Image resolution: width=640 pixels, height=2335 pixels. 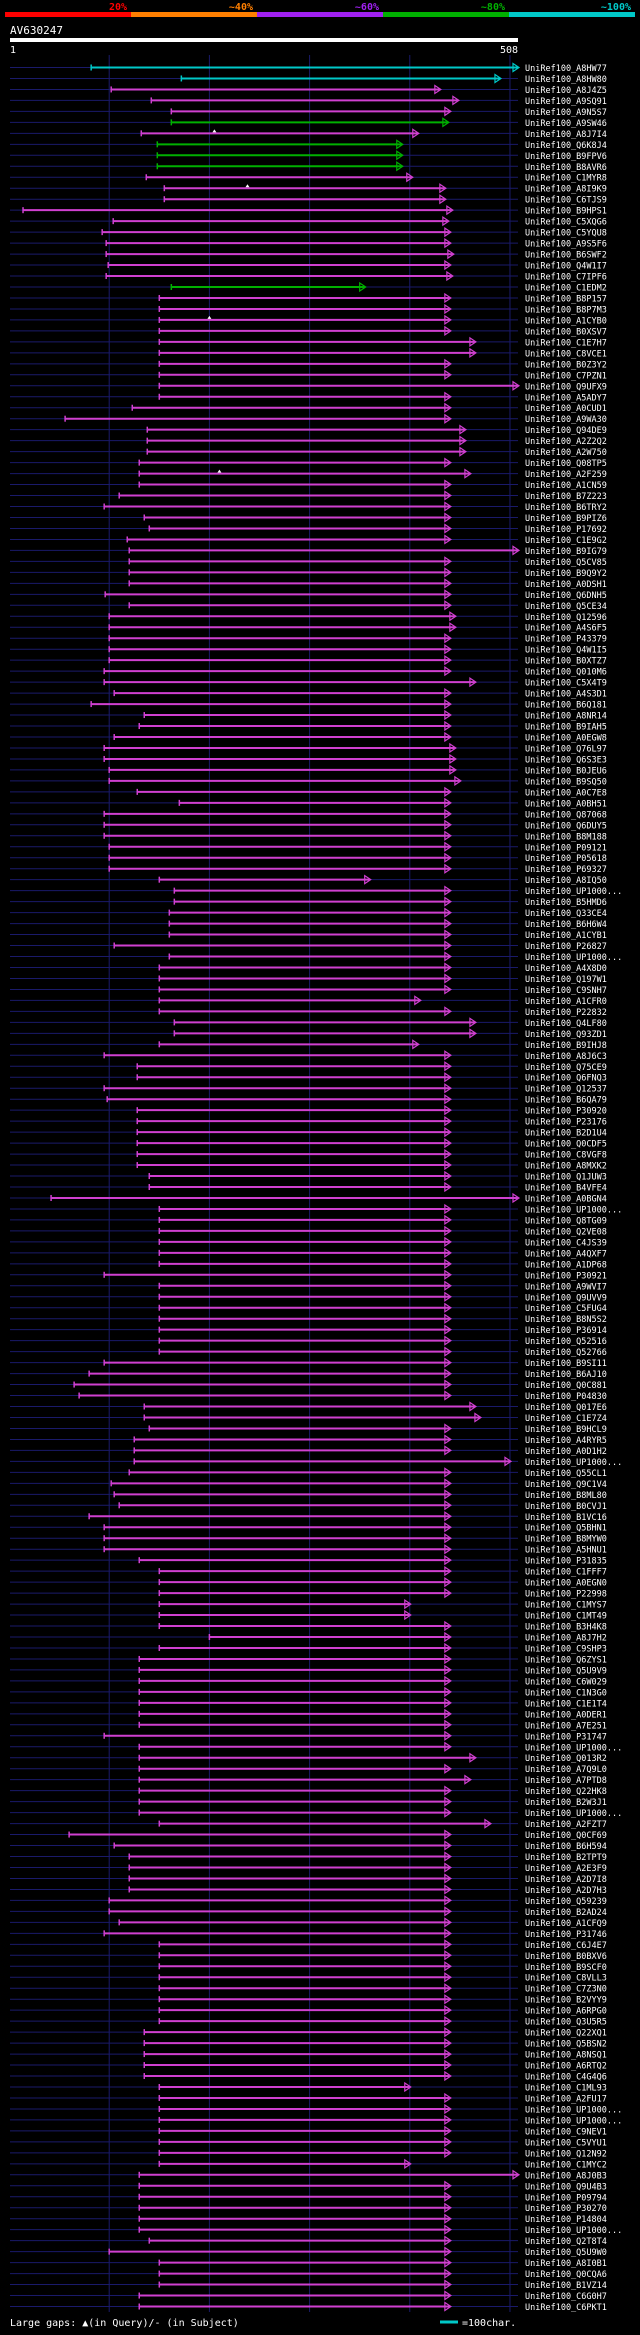 What do you see at coordinates (566, 1682) in the screenshot?
I see `hit-id-label: UniRef100_C6W029` at bounding box center [566, 1682].